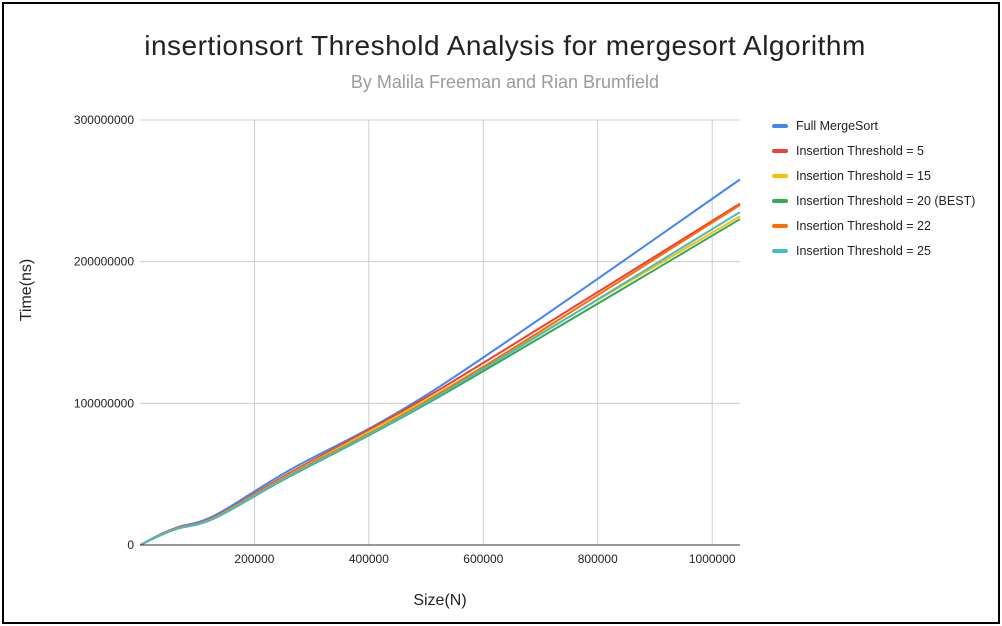  What do you see at coordinates (369, 559) in the screenshot?
I see `x-tick-label: 400000` at bounding box center [369, 559].